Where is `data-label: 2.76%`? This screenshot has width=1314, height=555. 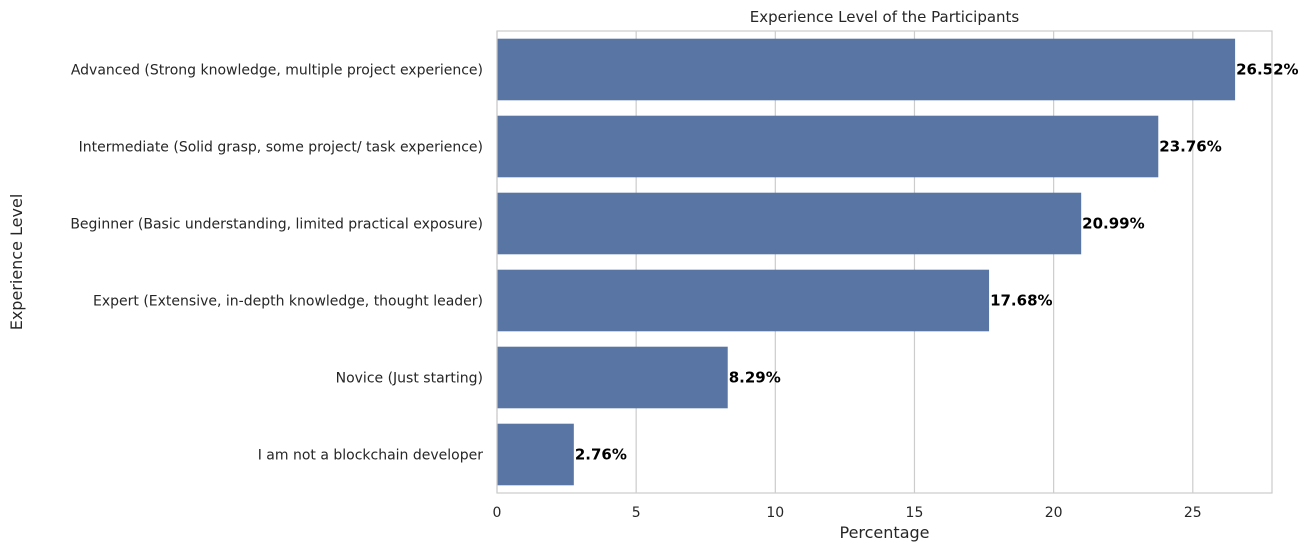
data-label: 2.76% is located at coordinates (601, 455).